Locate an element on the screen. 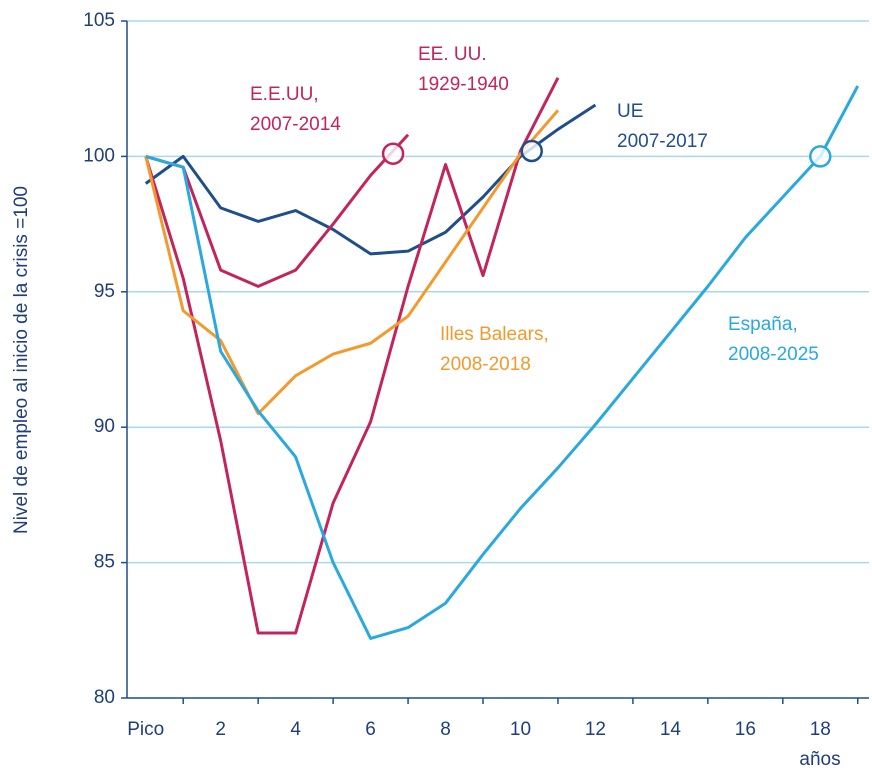 Image resolution: width=872 pixels, height=772 pixels. series-label: 2007-2014 is located at coordinates (295, 124).